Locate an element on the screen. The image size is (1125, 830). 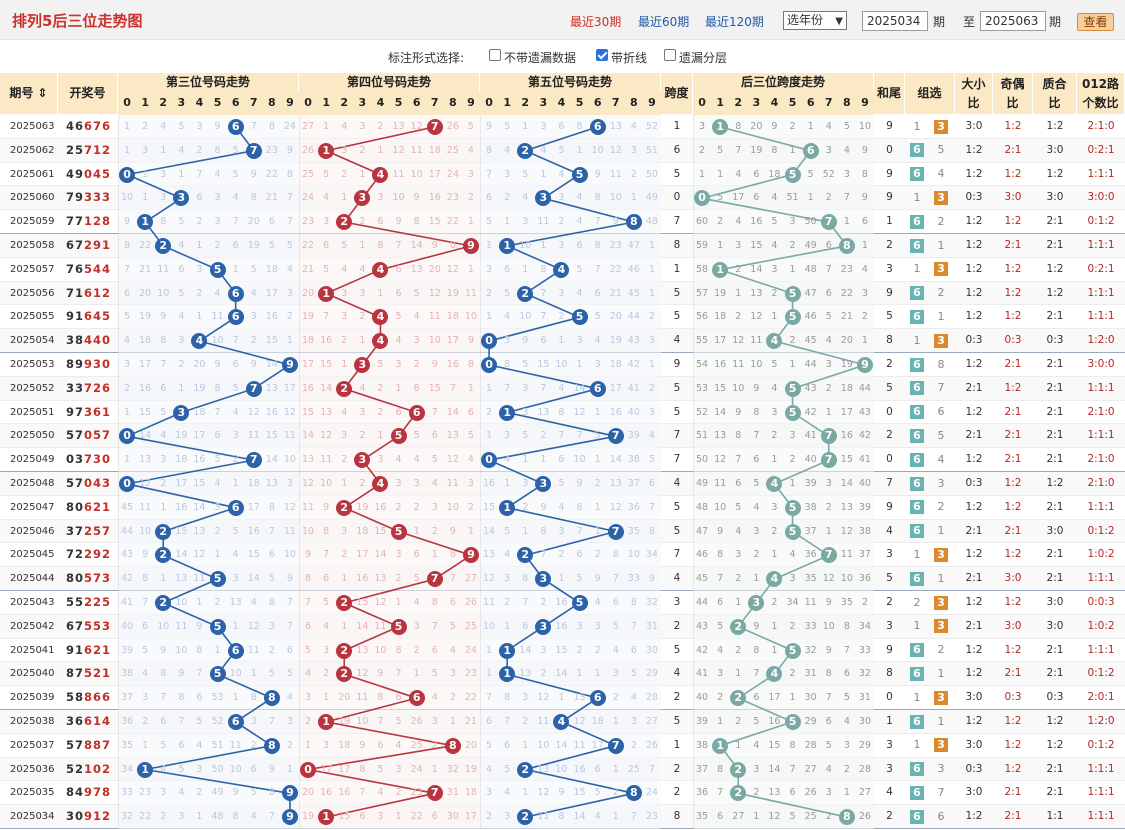
draw-number-head: 80 is located at coordinates (75, 506).